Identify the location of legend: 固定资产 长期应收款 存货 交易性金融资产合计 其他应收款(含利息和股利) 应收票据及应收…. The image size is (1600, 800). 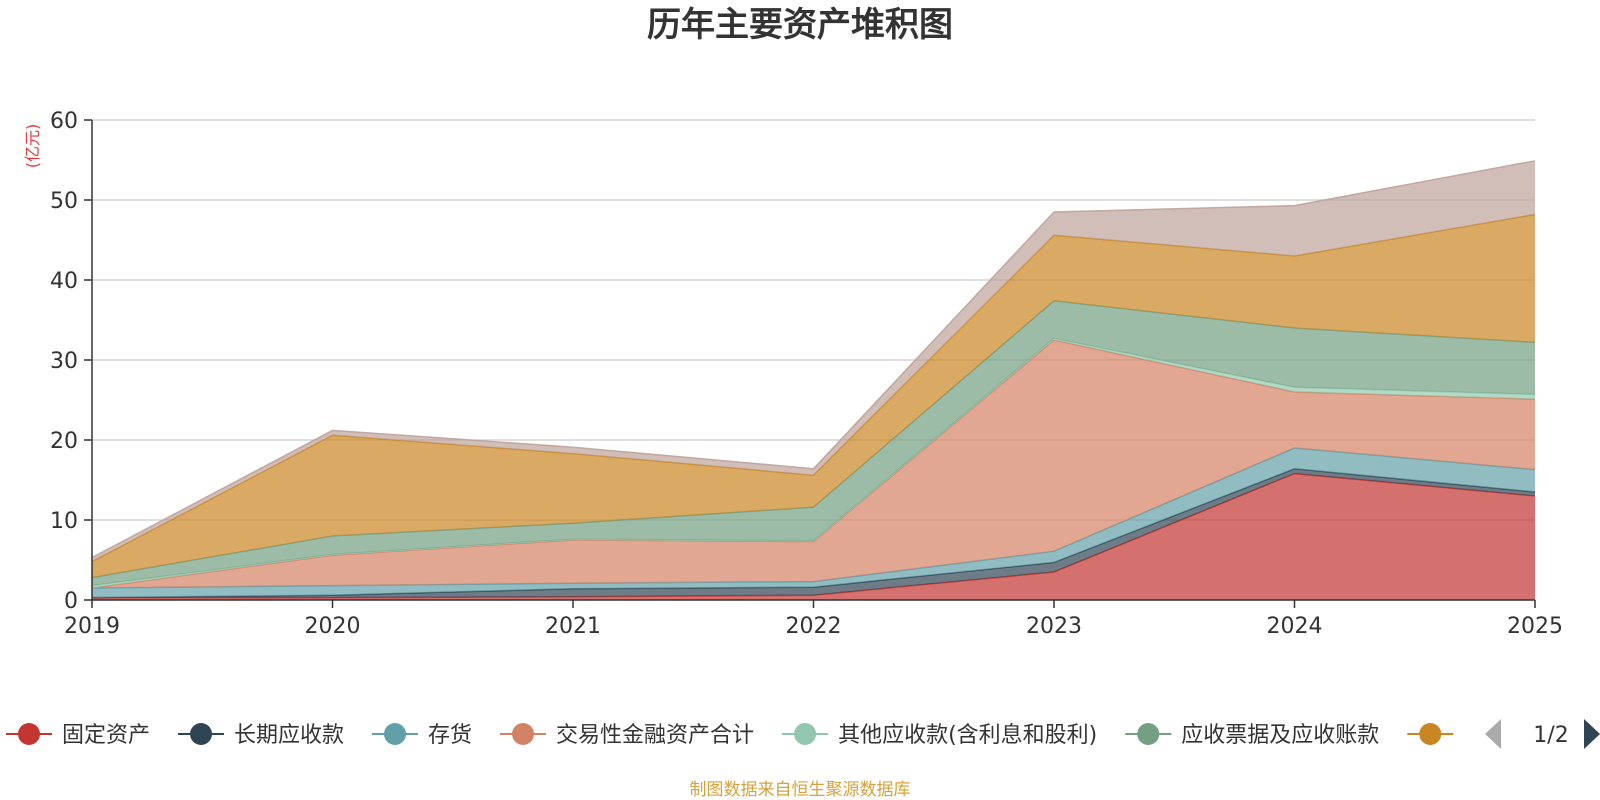
(803, 735).